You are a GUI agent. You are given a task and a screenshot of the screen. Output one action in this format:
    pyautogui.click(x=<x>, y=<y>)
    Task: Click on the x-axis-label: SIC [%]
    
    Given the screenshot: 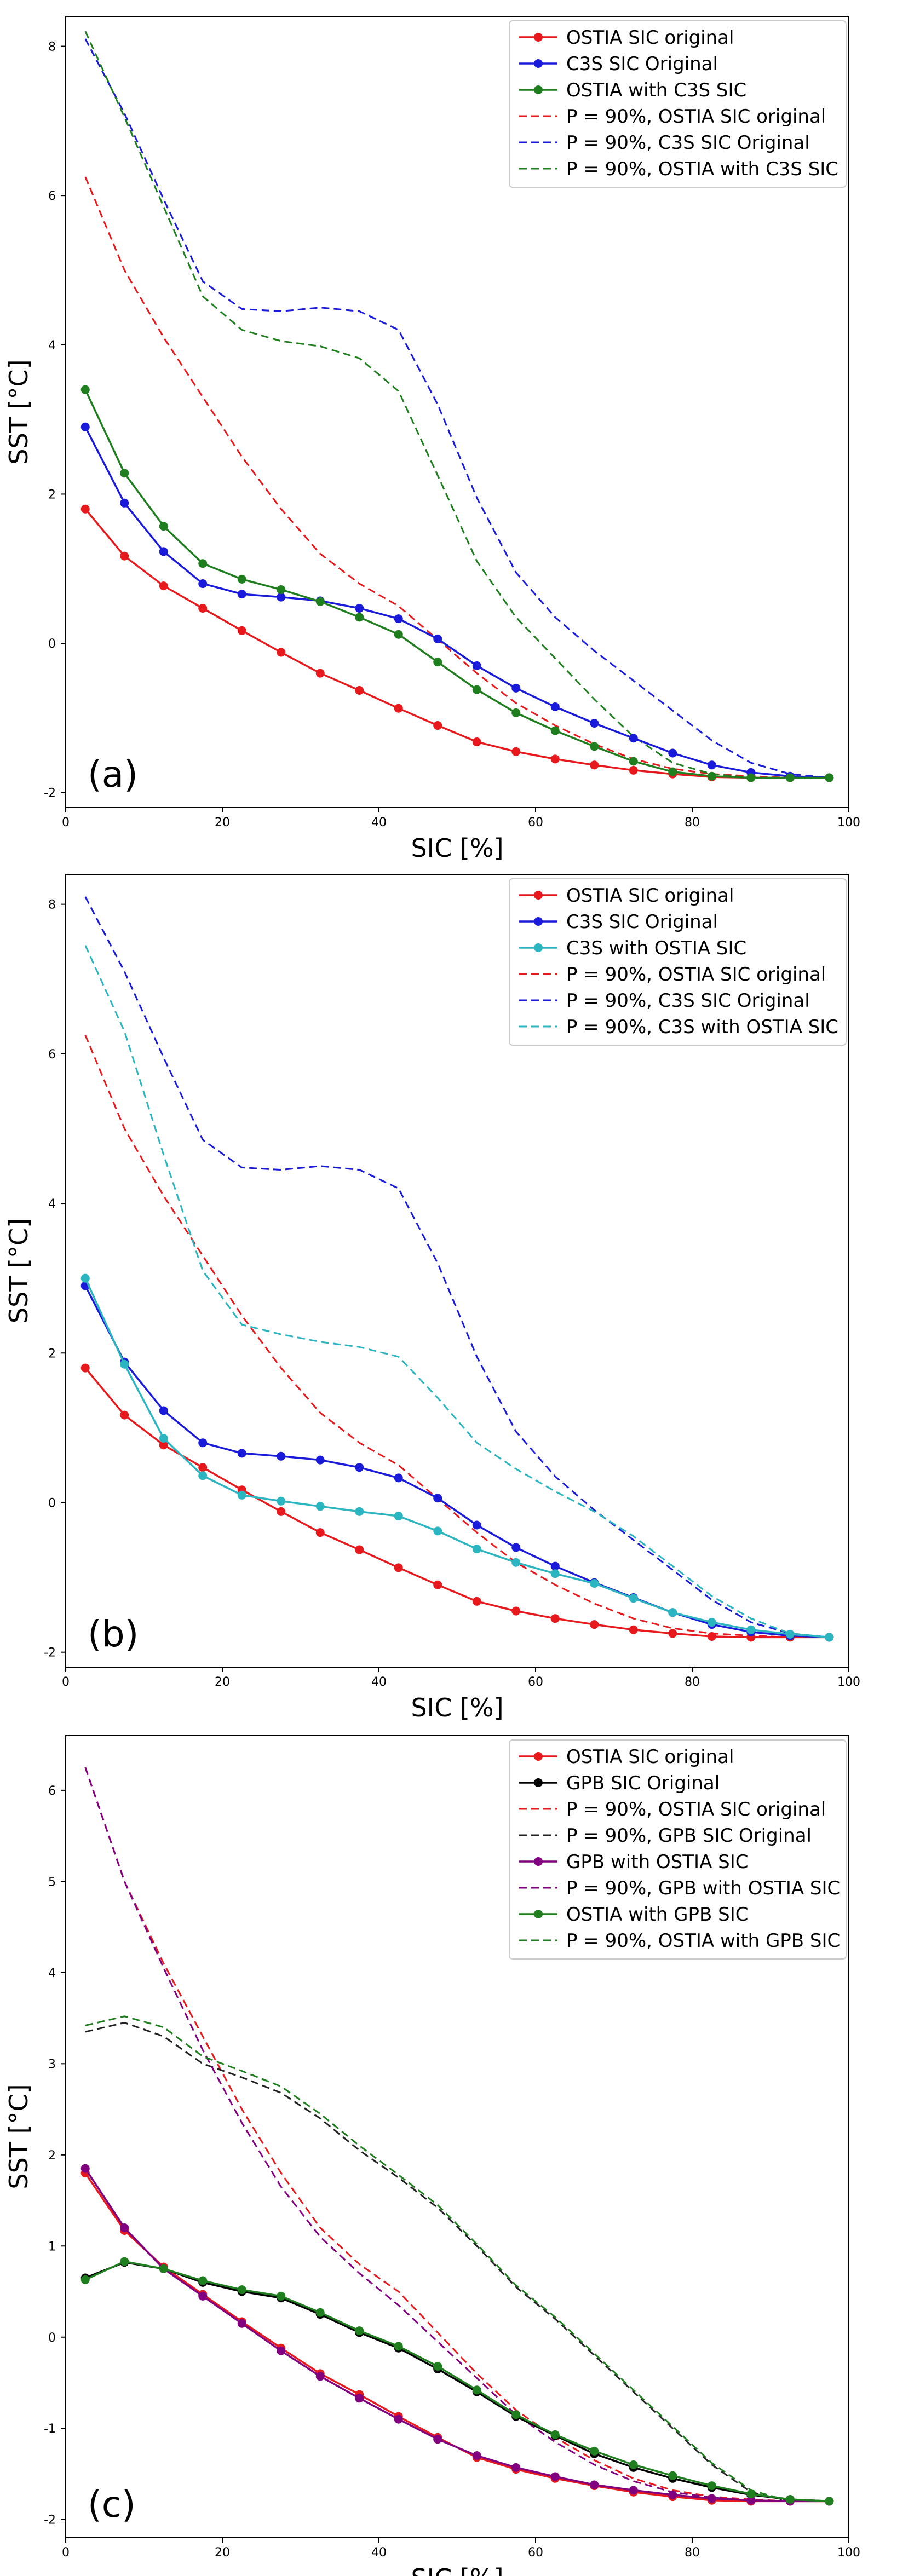 What is the action you would take?
    pyautogui.click(x=457, y=848)
    